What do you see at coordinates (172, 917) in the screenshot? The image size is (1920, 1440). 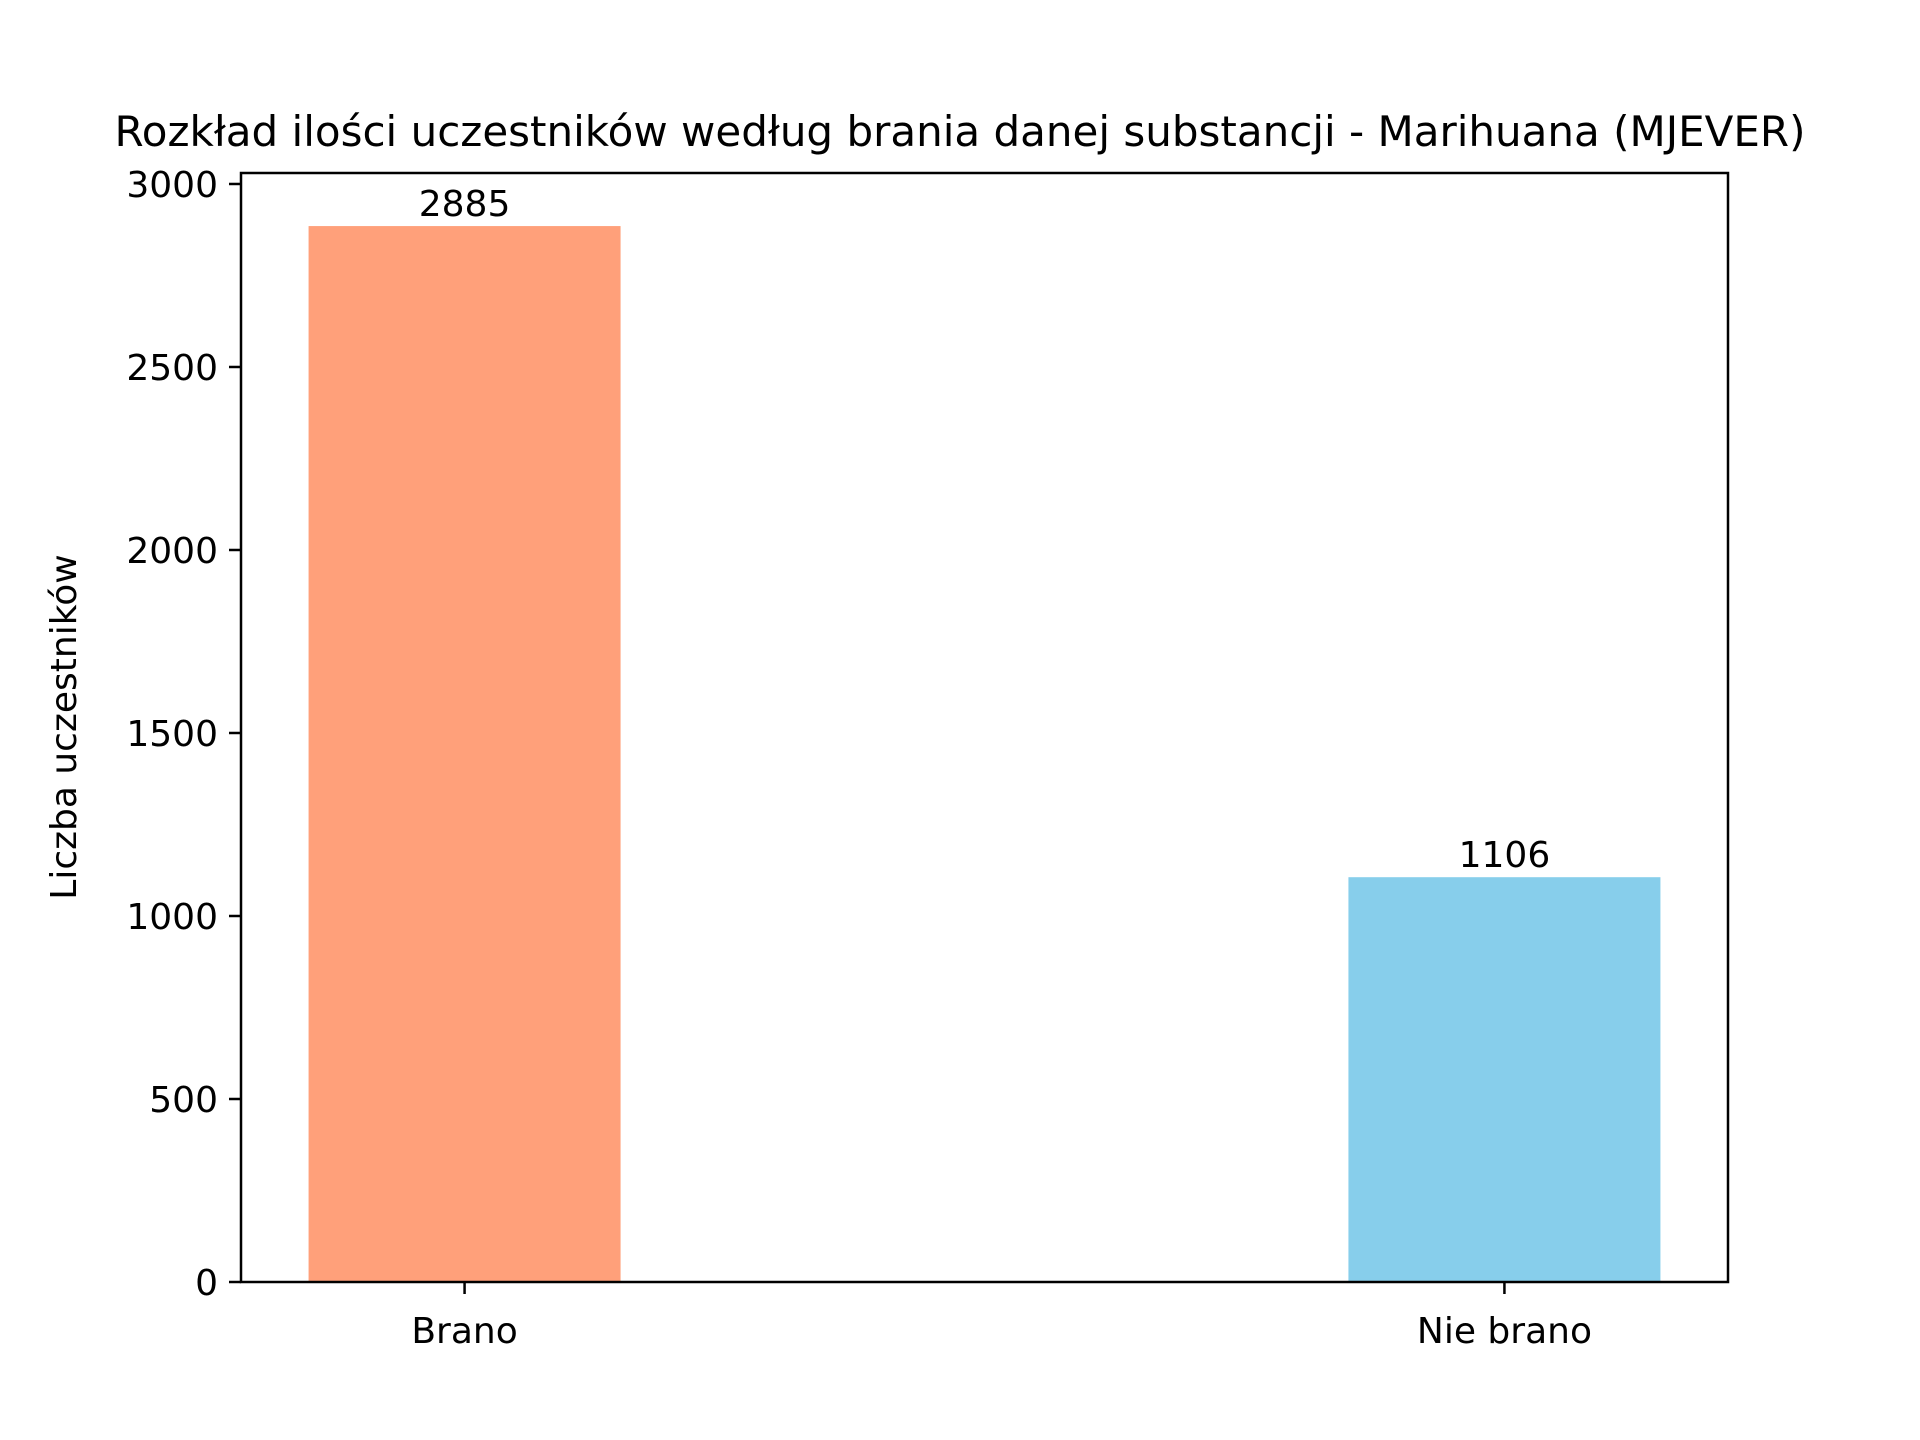 I see `y-tick-label: 1000` at bounding box center [172, 917].